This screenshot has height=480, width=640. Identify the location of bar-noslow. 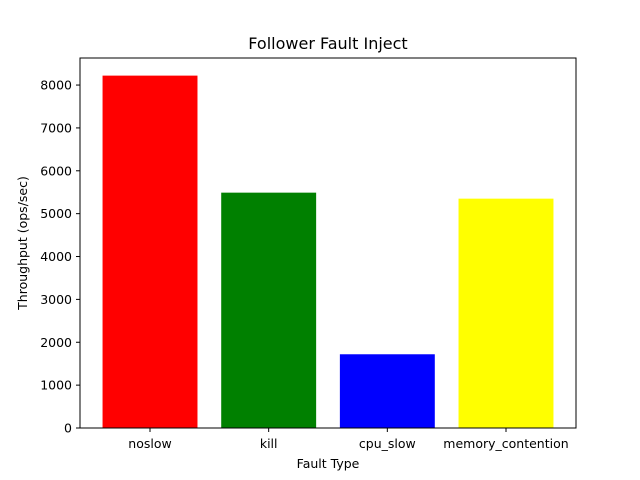
(150, 252).